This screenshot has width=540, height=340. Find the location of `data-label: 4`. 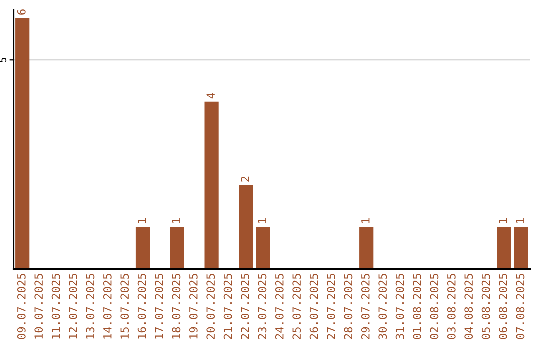

data-label: 4 is located at coordinates (210, 95).